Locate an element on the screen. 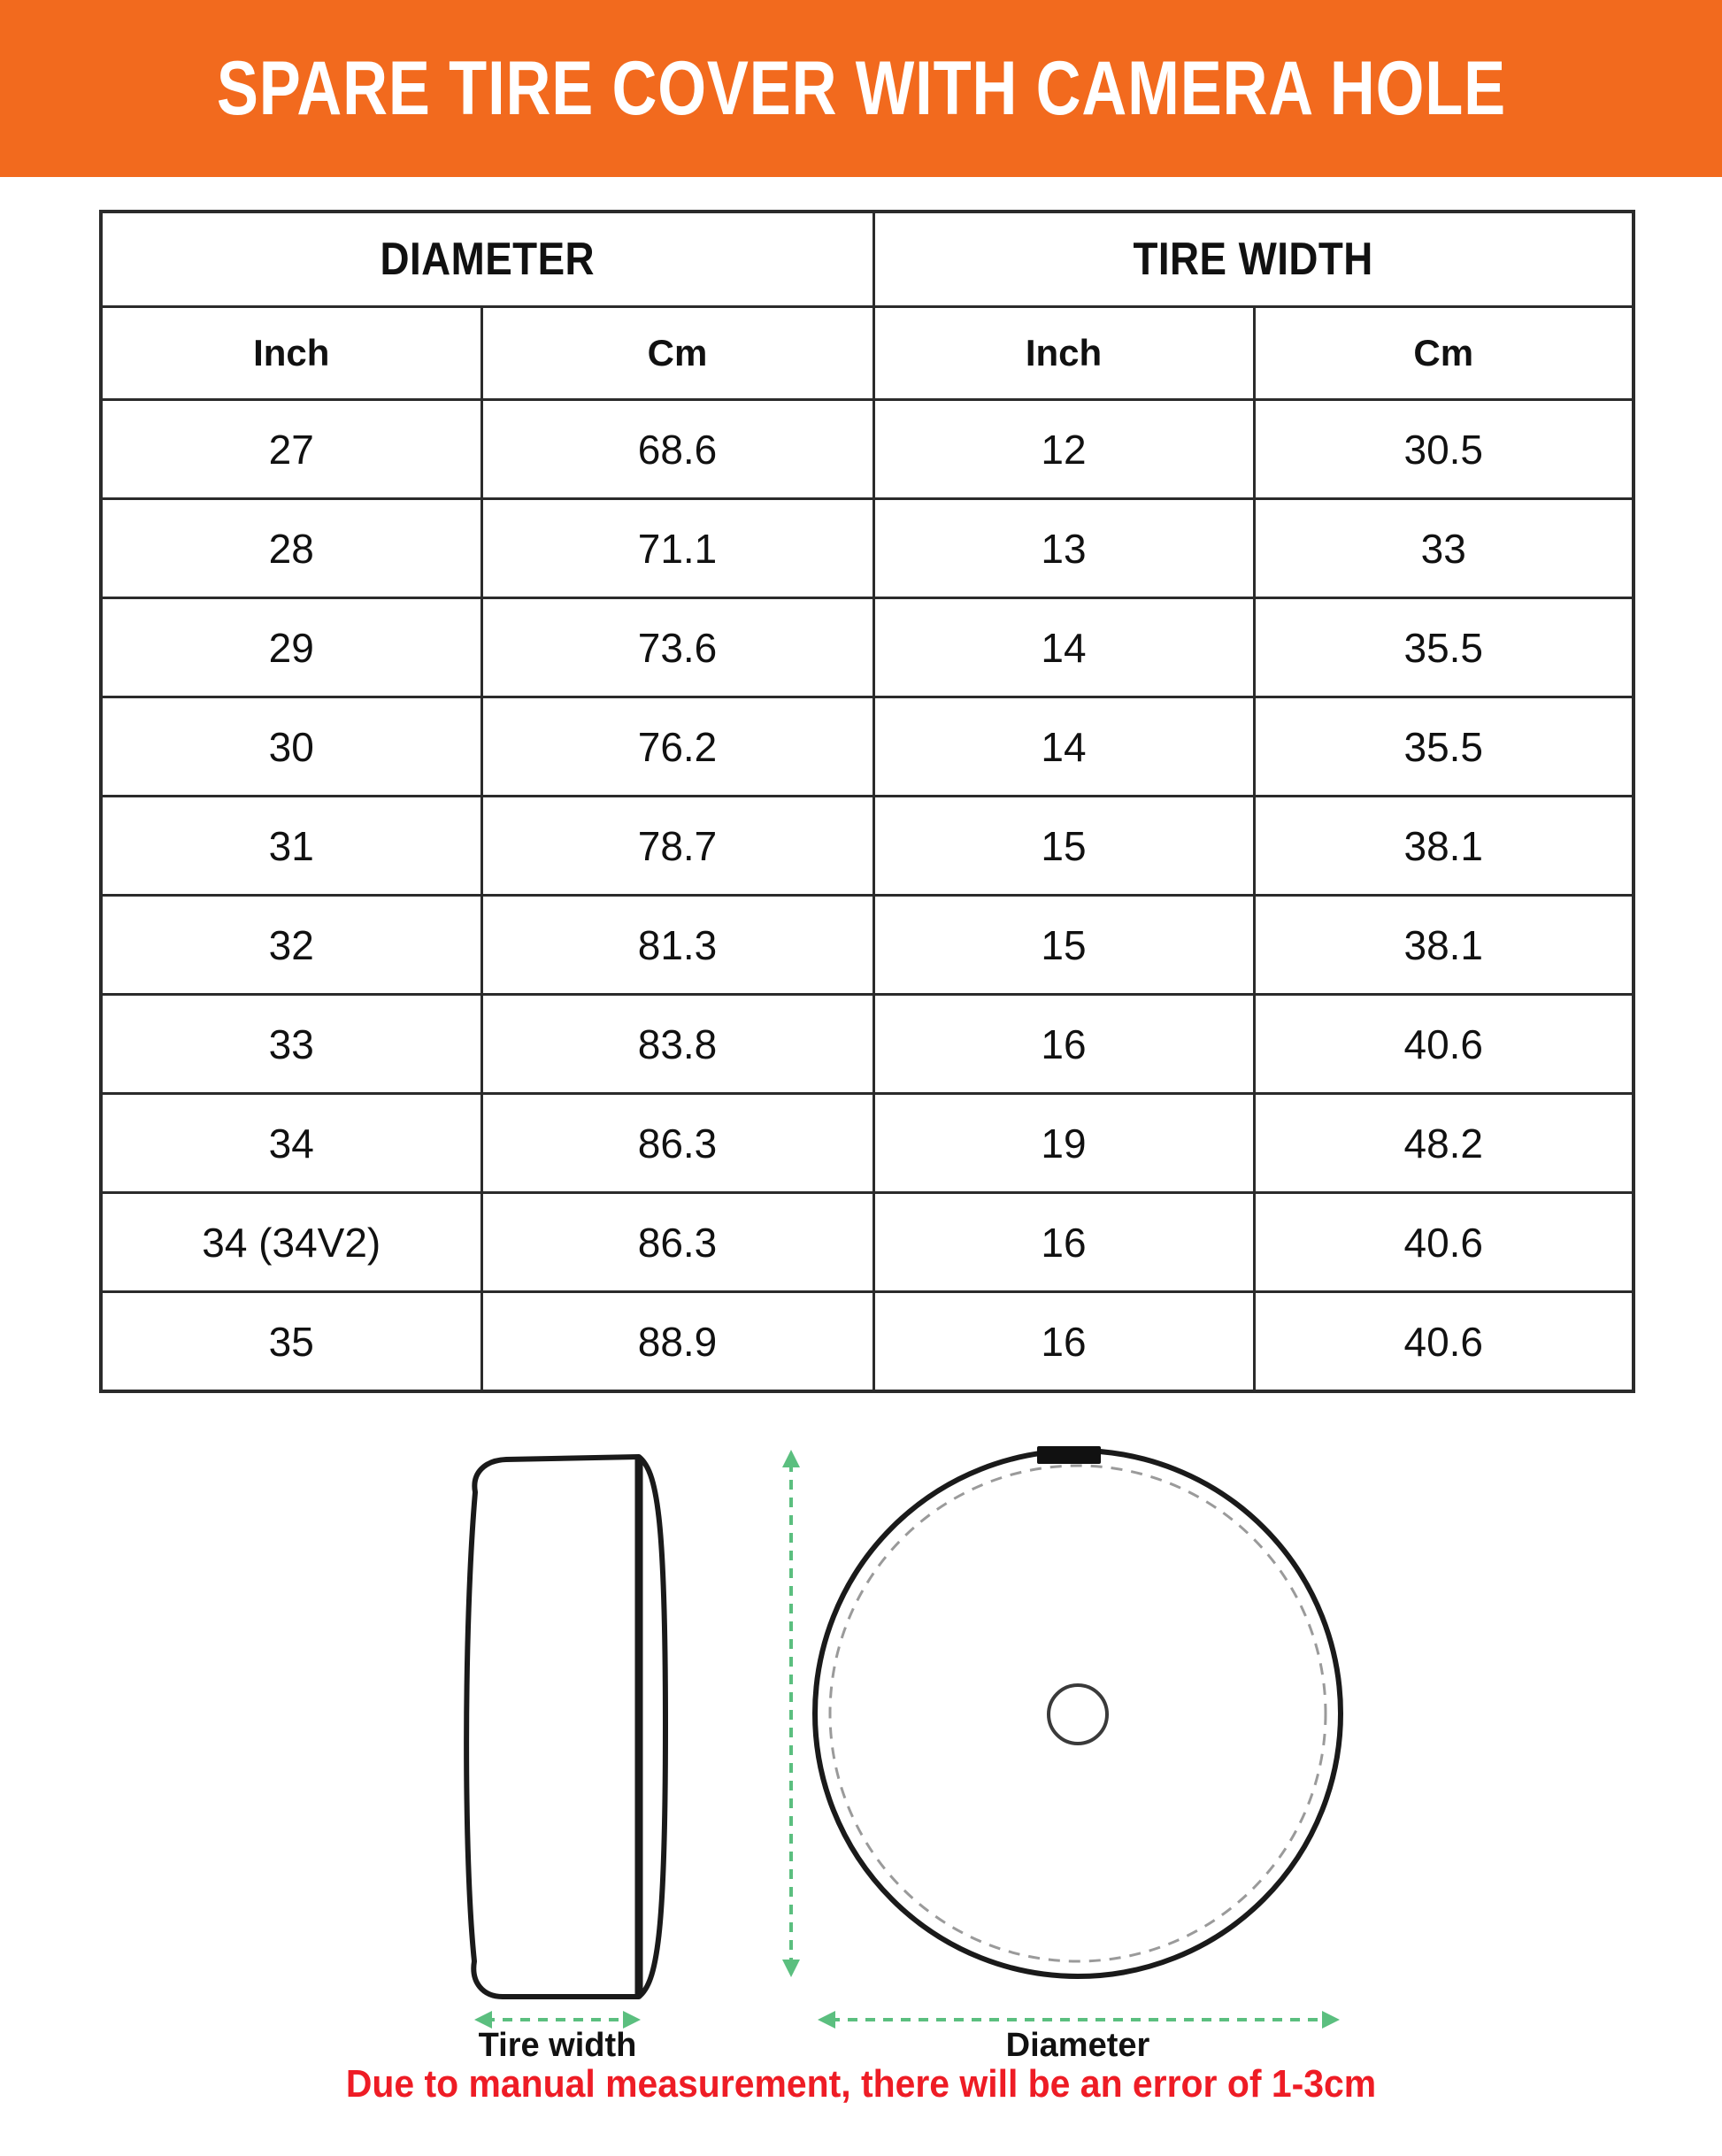 This screenshot has height=2156, width=1722. illustration-svg is located at coordinates (904, 1737).